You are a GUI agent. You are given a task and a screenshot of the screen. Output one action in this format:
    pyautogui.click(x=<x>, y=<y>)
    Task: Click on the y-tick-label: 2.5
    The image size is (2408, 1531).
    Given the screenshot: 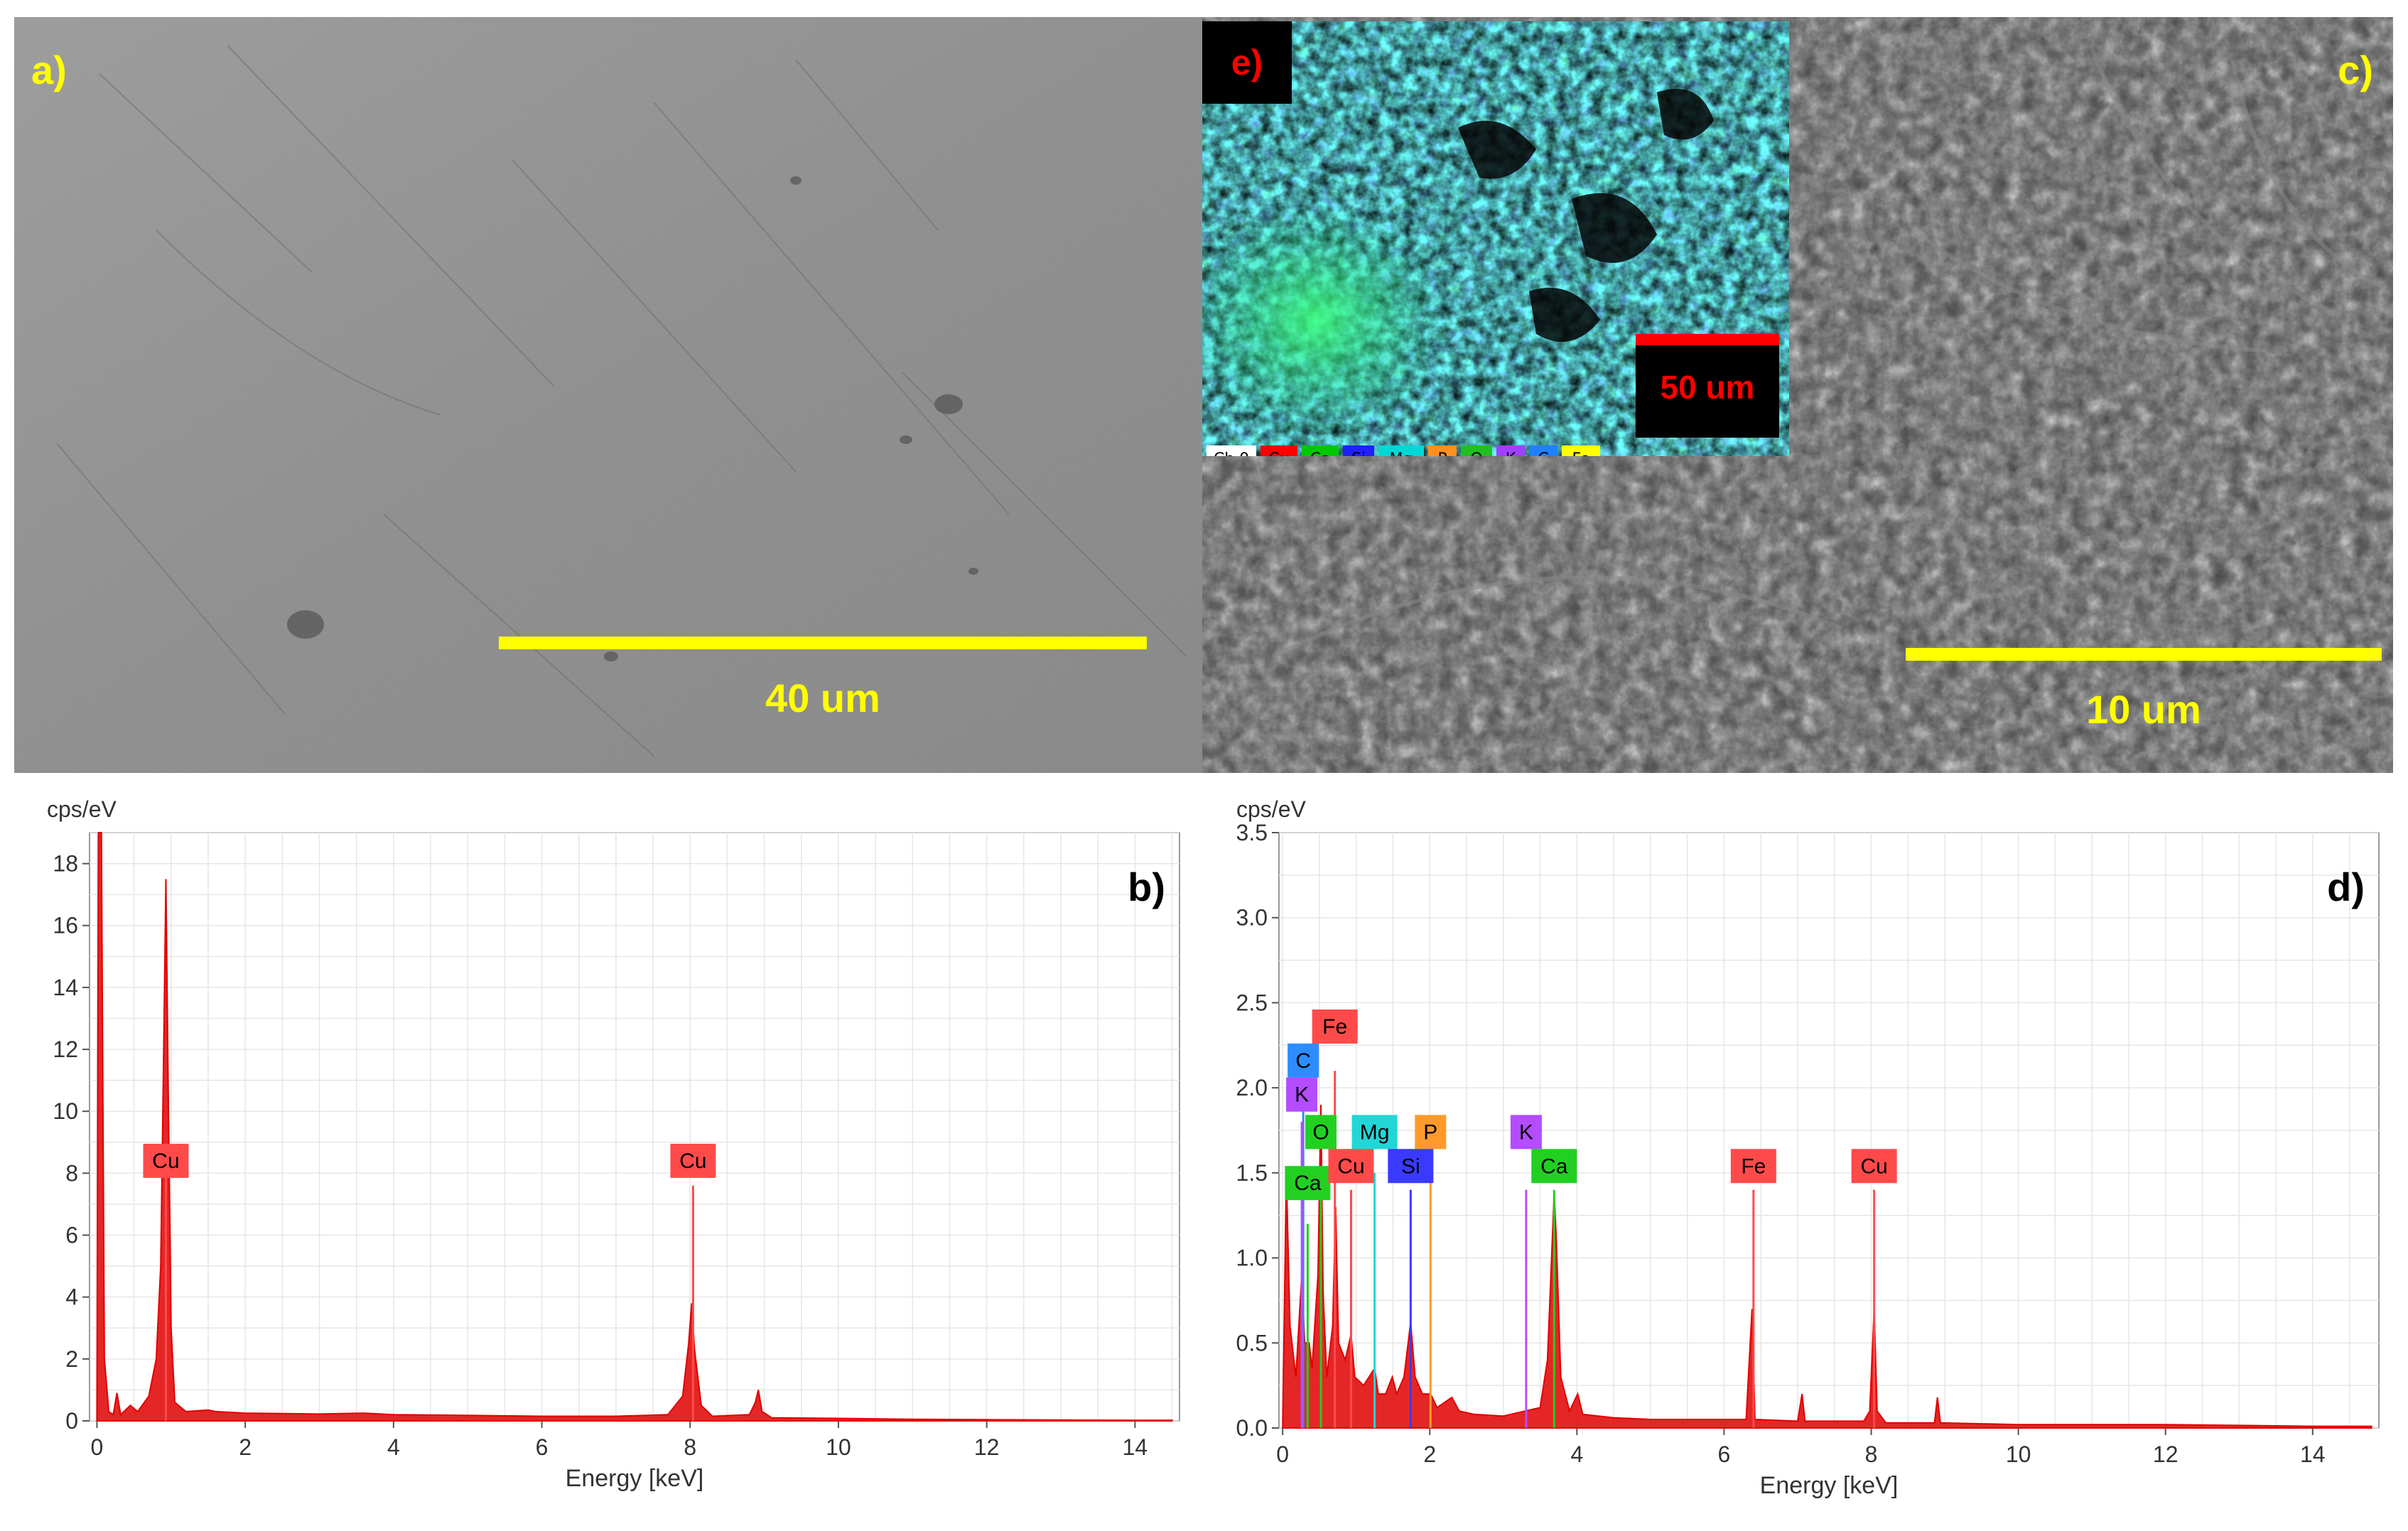 What is the action you would take?
    pyautogui.click(x=1252, y=1002)
    